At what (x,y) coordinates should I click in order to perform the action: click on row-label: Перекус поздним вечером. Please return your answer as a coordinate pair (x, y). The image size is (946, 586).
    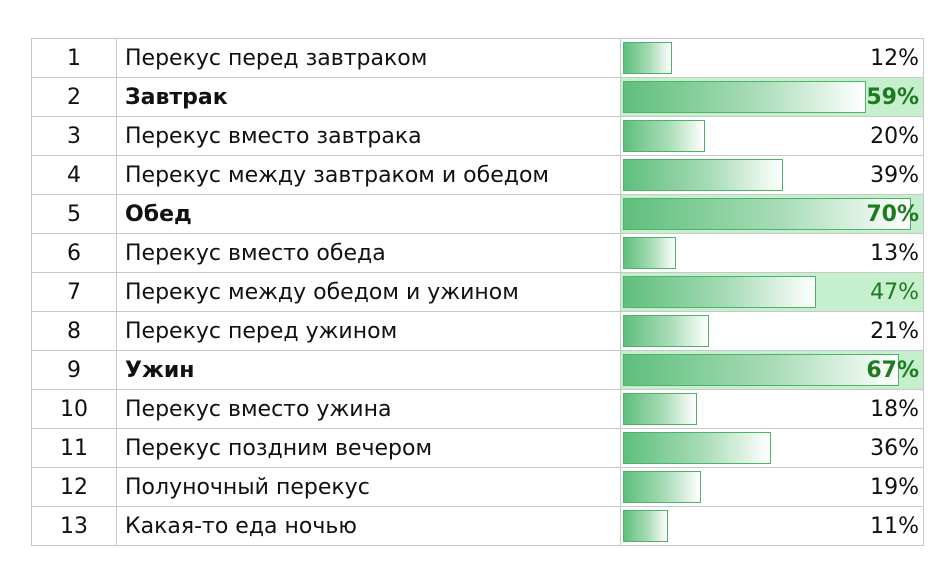
    Looking at the image, I should click on (368, 448).